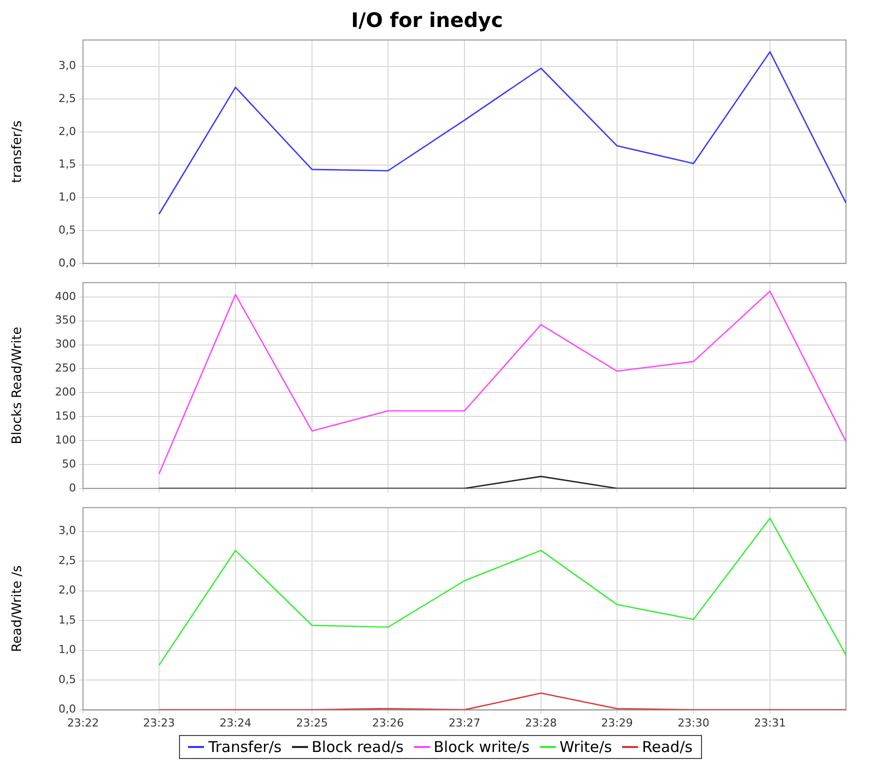 The height and width of the screenshot is (774, 881). What do you see at coordinates (65, 415) in the screenshot?
I see `y-tick-label: 150` at bounding box center [65, 415].